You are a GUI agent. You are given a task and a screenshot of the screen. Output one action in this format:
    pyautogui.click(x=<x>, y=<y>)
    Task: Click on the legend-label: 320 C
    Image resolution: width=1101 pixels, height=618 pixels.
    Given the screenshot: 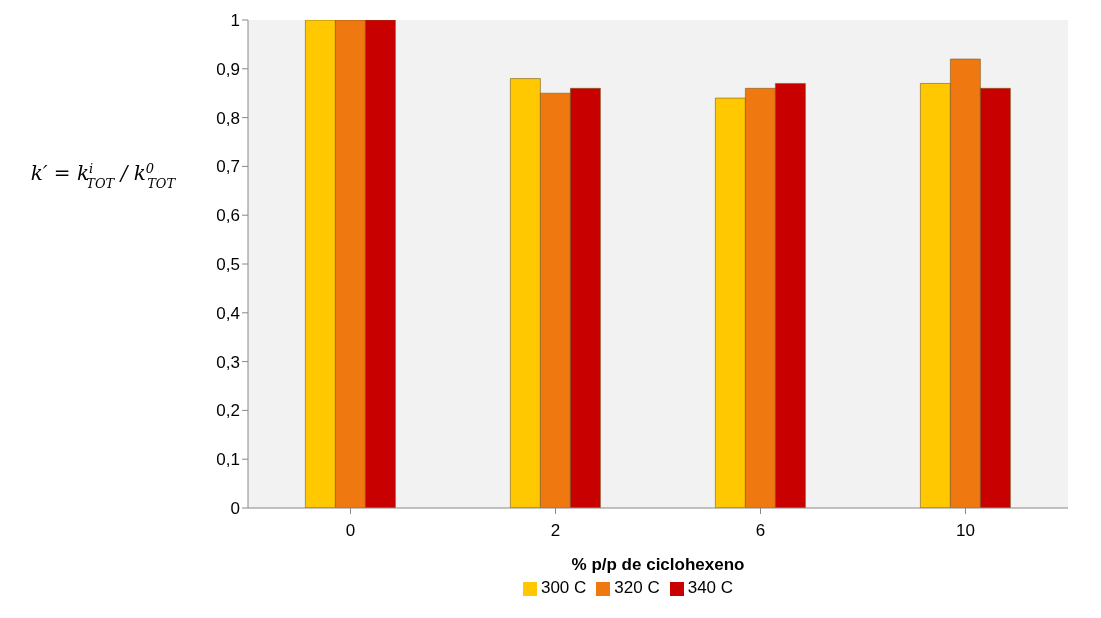 What is the action you would take?
    pyautogui.click(x=637, y=587)
    